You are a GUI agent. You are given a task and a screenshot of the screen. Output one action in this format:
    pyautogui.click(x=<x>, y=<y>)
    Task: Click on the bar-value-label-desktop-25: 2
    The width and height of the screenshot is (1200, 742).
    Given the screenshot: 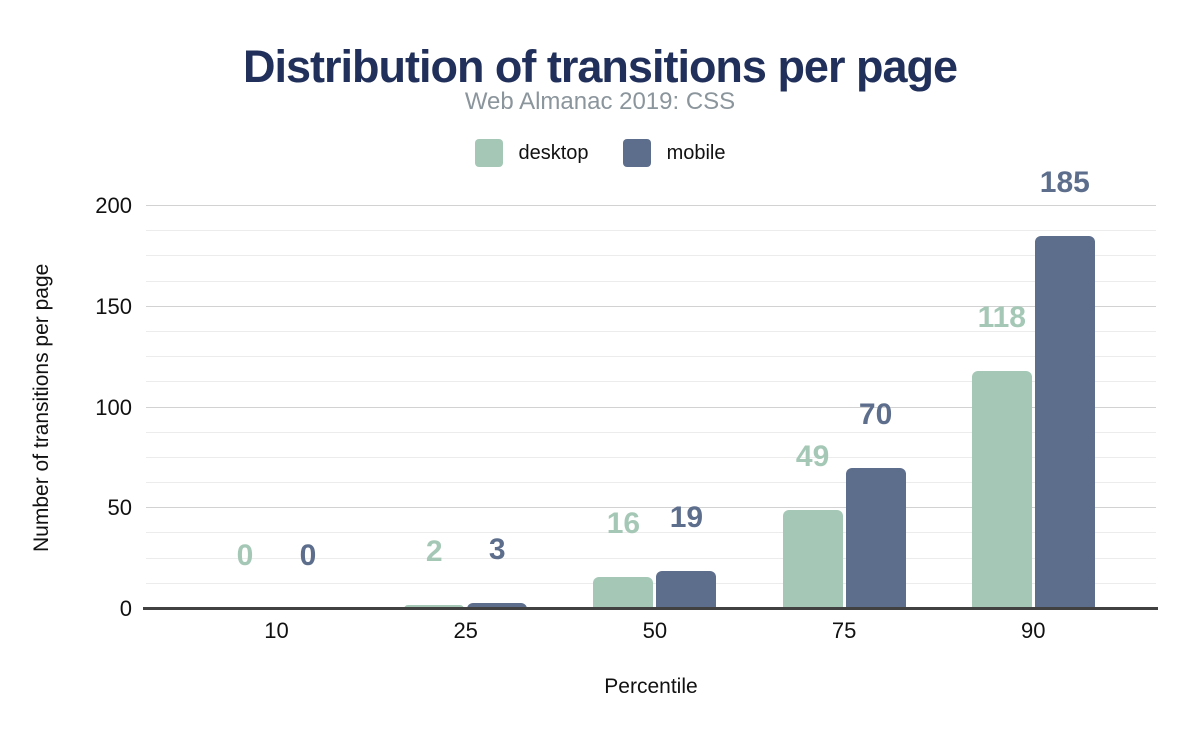 What is the action you would take?
    pyautogui.click(x=434, y=551)
    